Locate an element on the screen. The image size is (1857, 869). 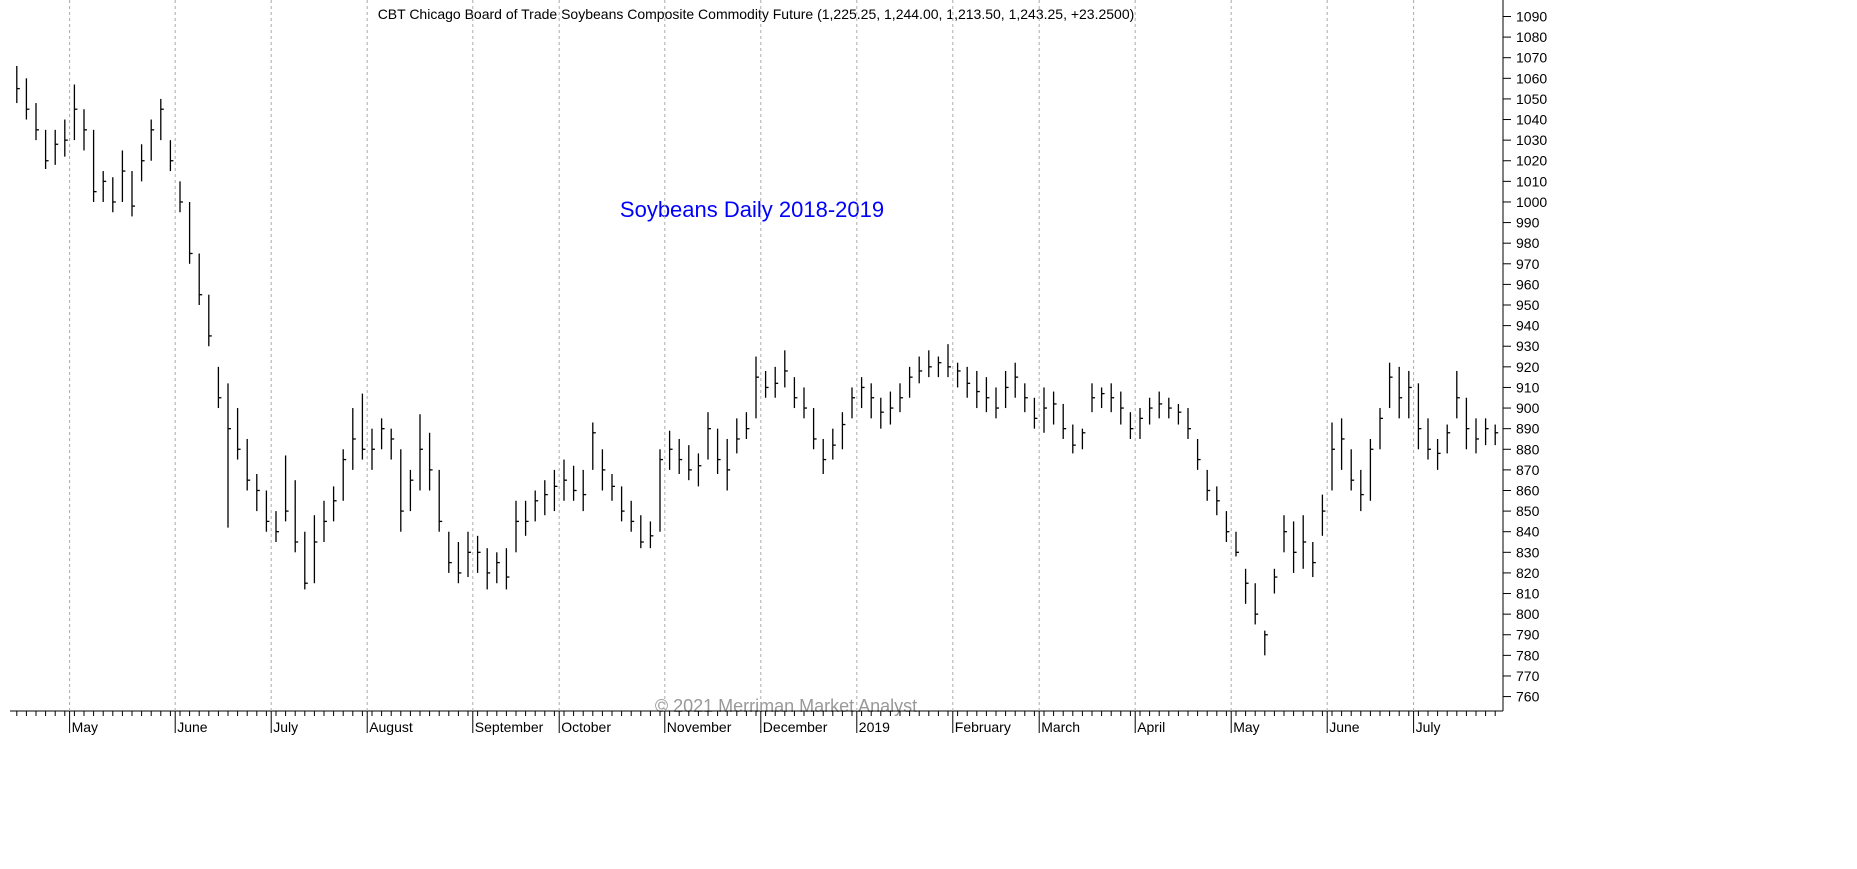
y-tick-label: 790 is located at coordinates (1528, 635).